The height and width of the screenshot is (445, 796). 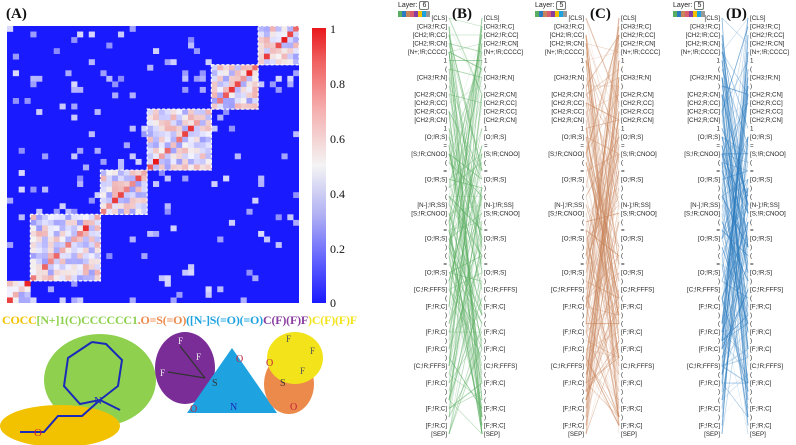 What do you see at coordinates (718, 264) in the screenshot?
I see `token-left: =` at bounding box center [718, 264].